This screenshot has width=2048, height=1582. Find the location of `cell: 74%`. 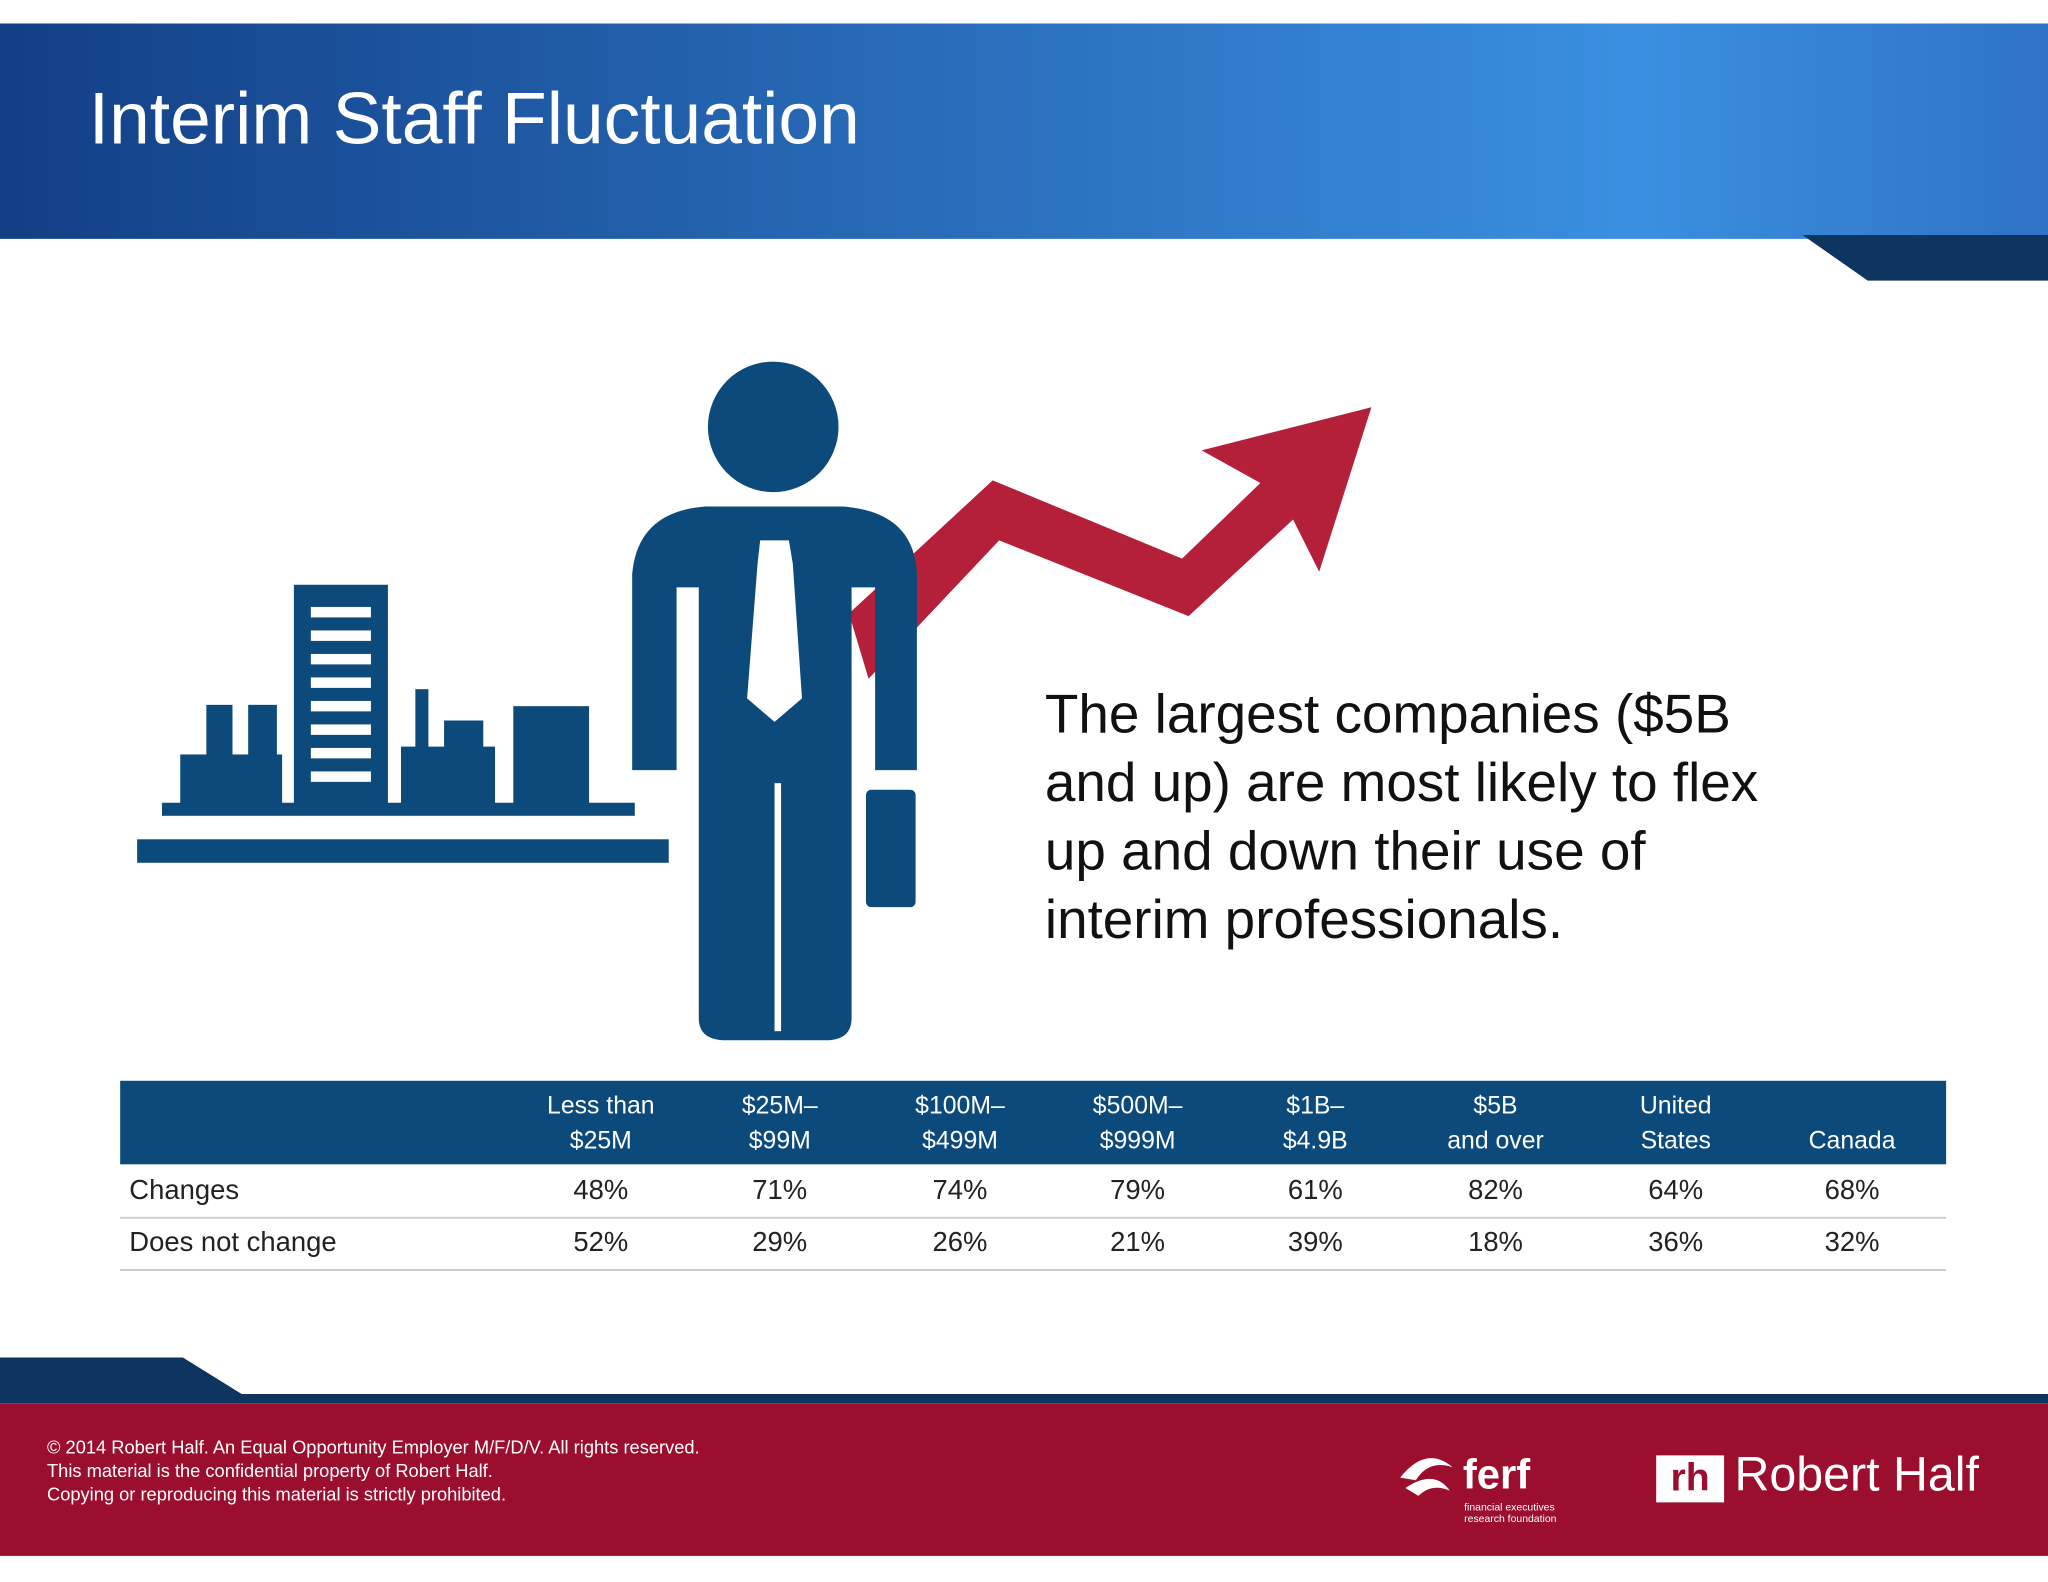

cell: 74% is located at coordinates (960, 1189).